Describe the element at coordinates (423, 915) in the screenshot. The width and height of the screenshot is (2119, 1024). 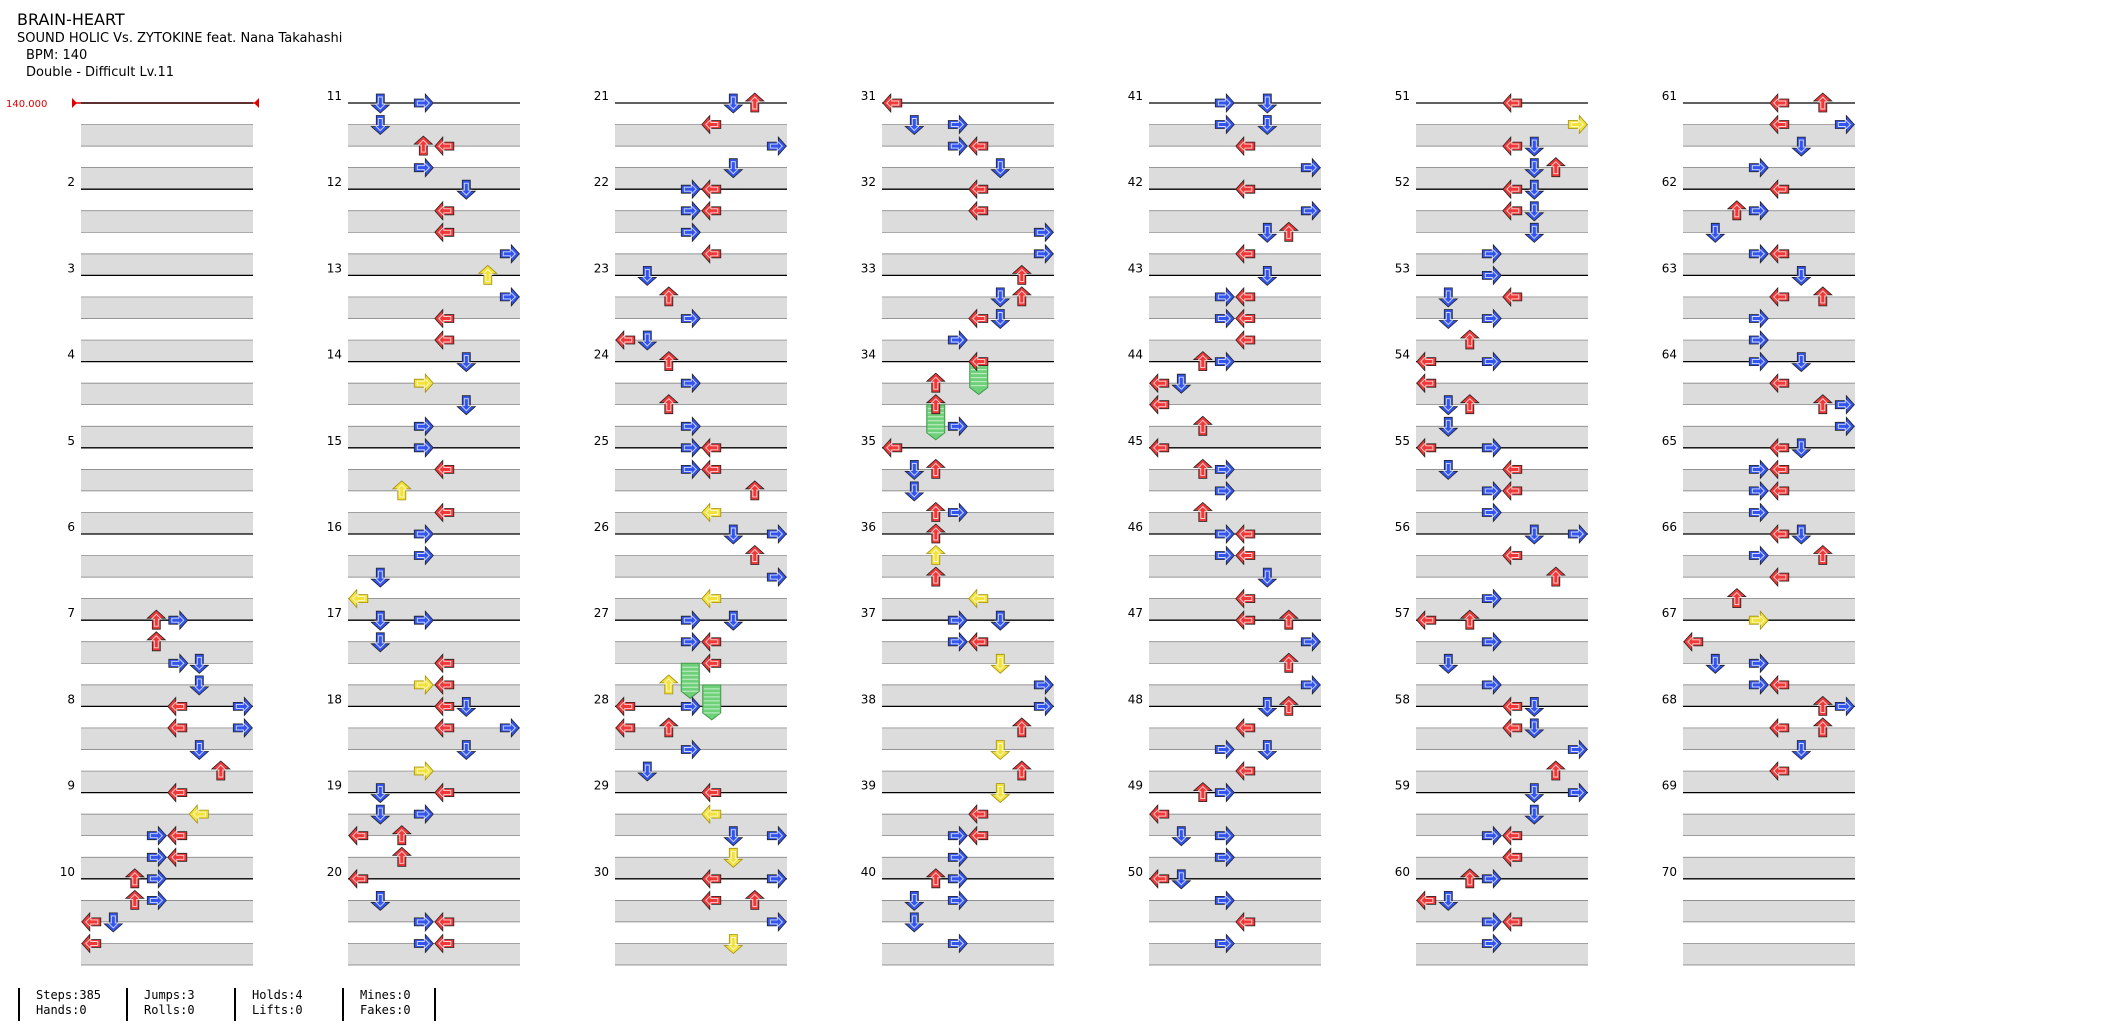
I see `measure-20: 20` at that location.